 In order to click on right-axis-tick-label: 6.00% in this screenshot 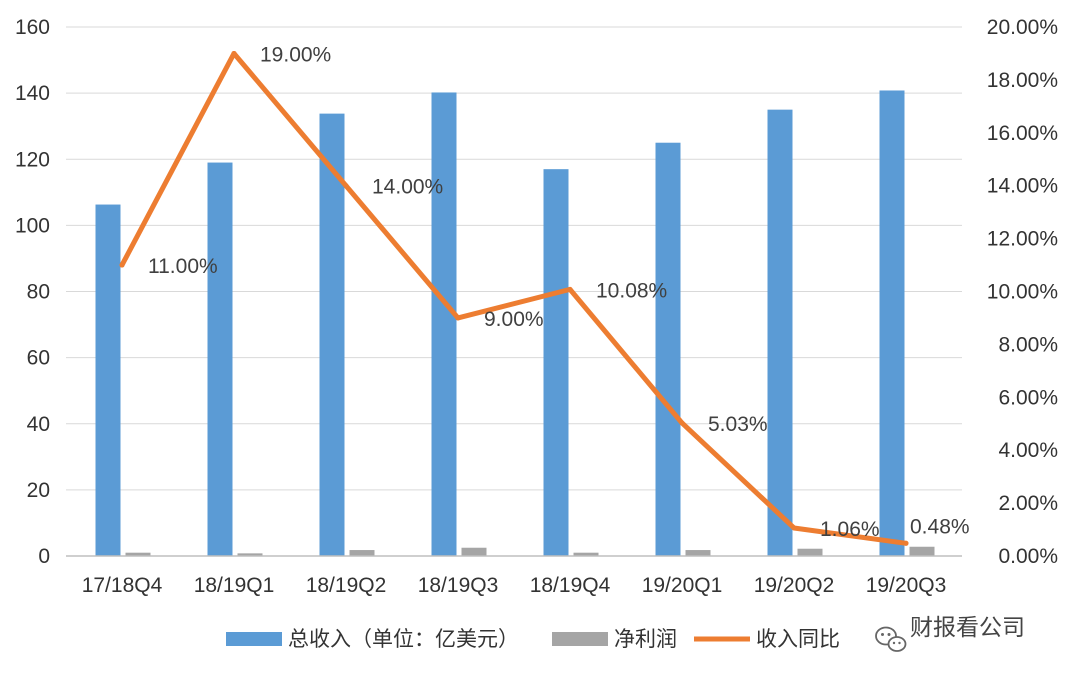, I will do `click(1028, 397)`.